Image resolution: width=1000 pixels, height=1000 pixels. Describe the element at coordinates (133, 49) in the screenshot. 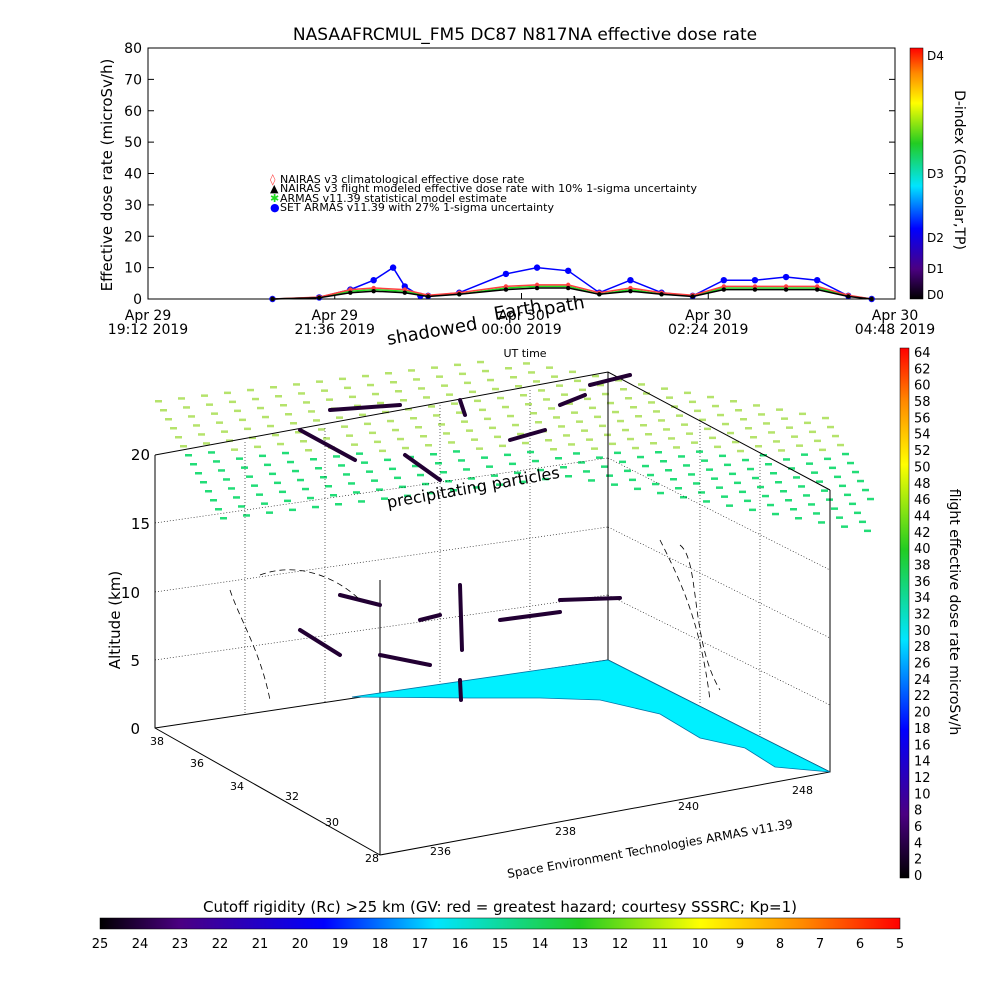

I see `top-ytick-label: 80` at that location.